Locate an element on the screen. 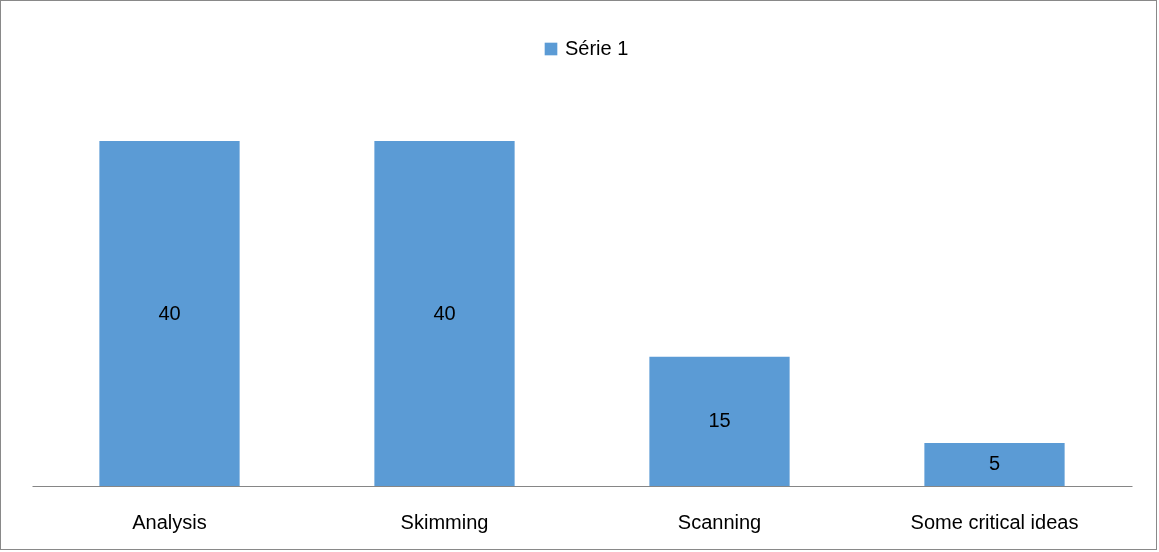 The width and height of the screenshot is (1159, 552). data-label: 5 is located at coordinates (994, 463).